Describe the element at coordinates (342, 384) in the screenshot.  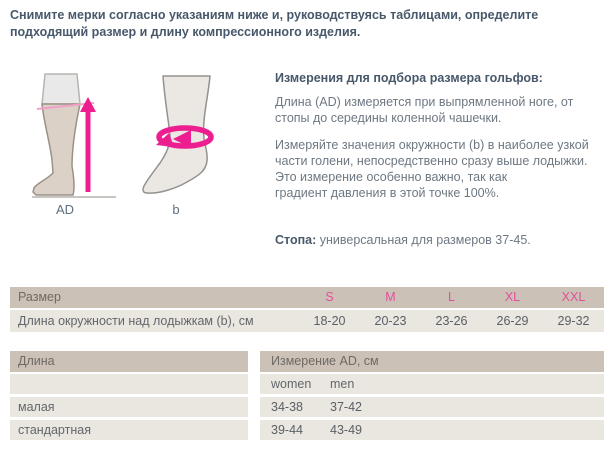
I see `subheader-men: men` at that location.